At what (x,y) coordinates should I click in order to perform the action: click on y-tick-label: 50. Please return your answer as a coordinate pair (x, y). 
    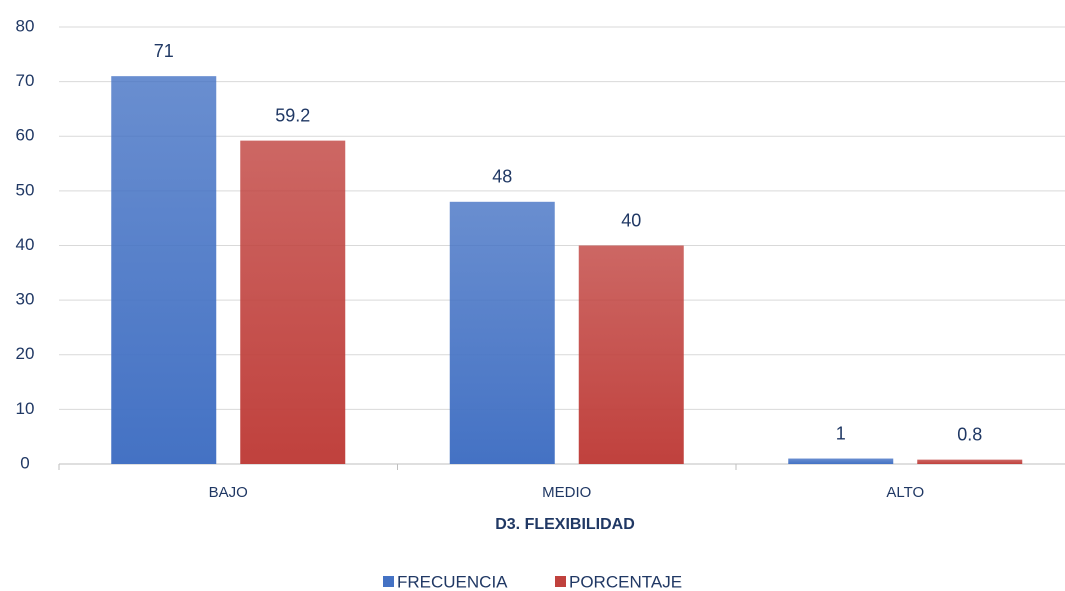
    Looking at the image, I should click on (25, 189).